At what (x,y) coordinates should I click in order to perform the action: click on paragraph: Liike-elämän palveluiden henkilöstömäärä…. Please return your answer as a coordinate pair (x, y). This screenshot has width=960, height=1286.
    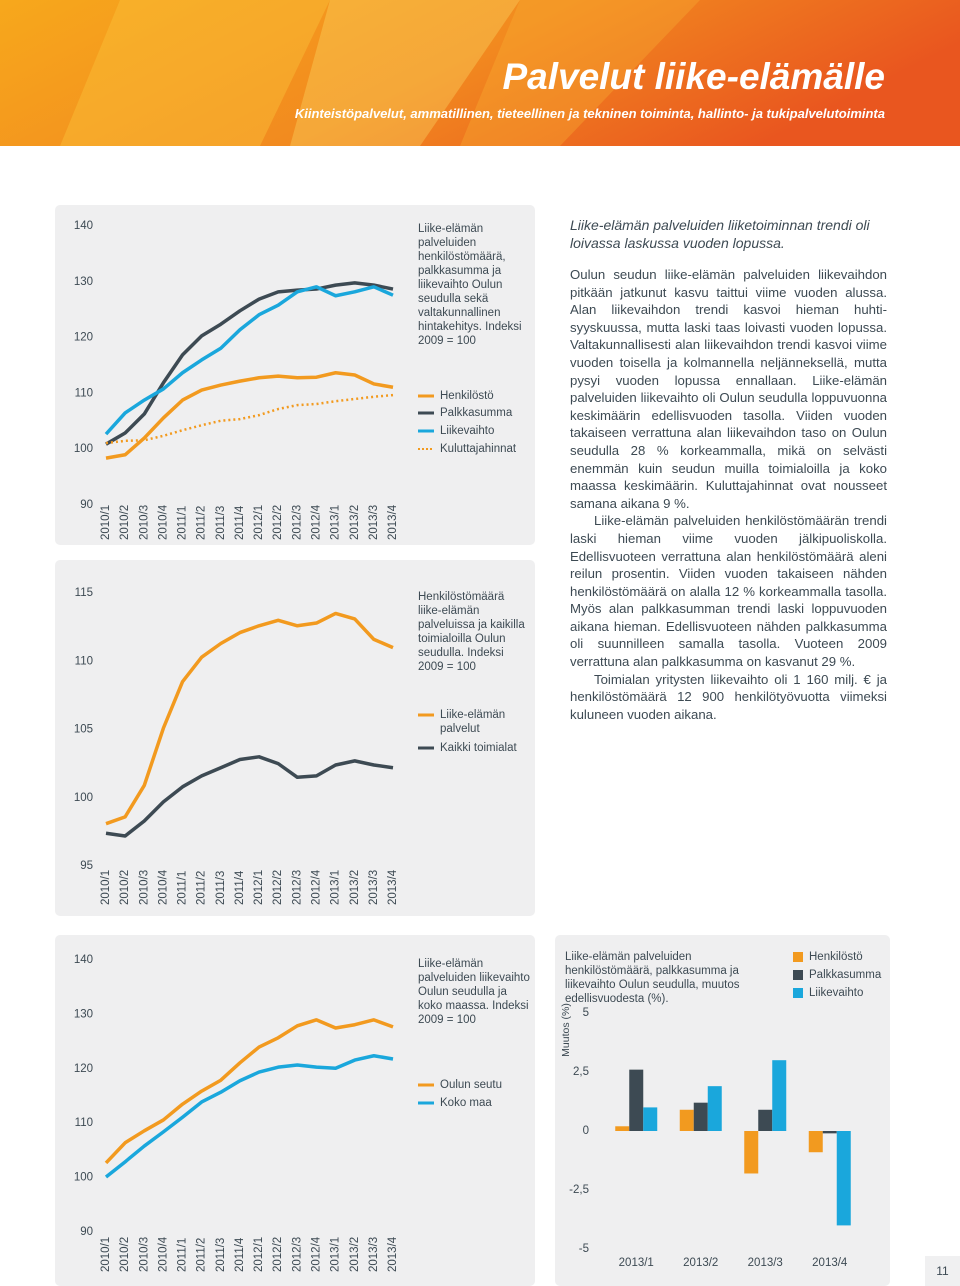
    Looking at the image, I should click on (728, 591).